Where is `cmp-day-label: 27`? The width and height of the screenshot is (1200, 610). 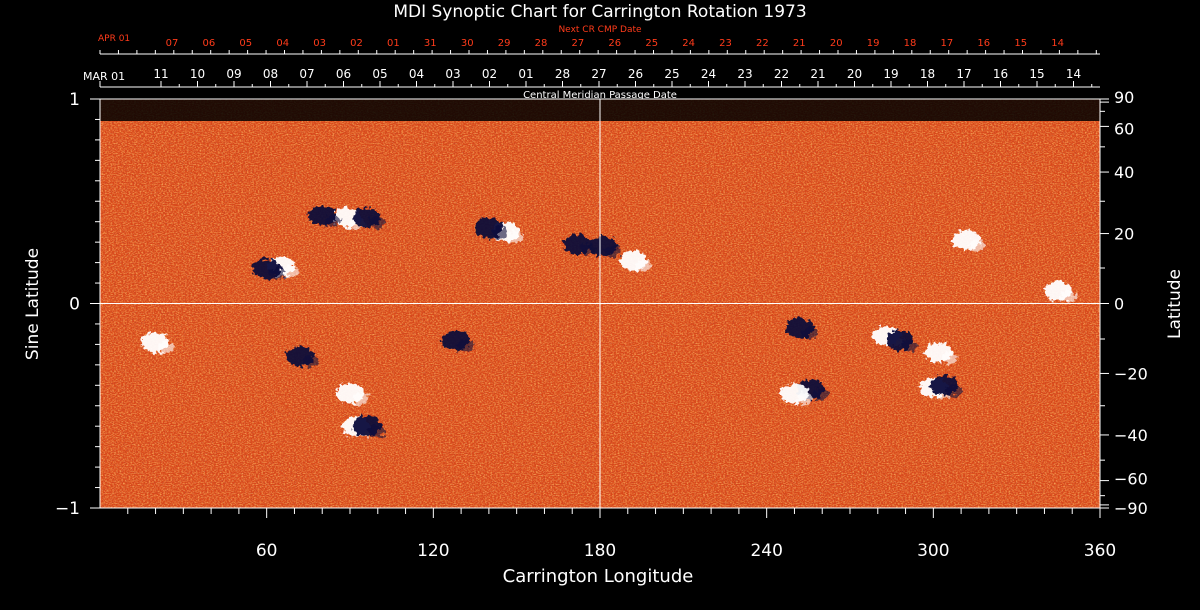
cmp-day-label: 27 is located at coordinates (598, 74).